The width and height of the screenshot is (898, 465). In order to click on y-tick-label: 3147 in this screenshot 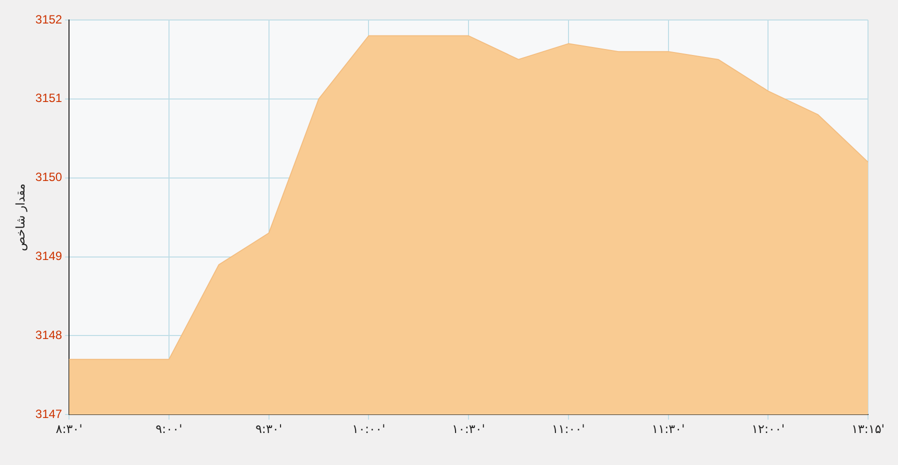, I will do `click(48, 413)`.